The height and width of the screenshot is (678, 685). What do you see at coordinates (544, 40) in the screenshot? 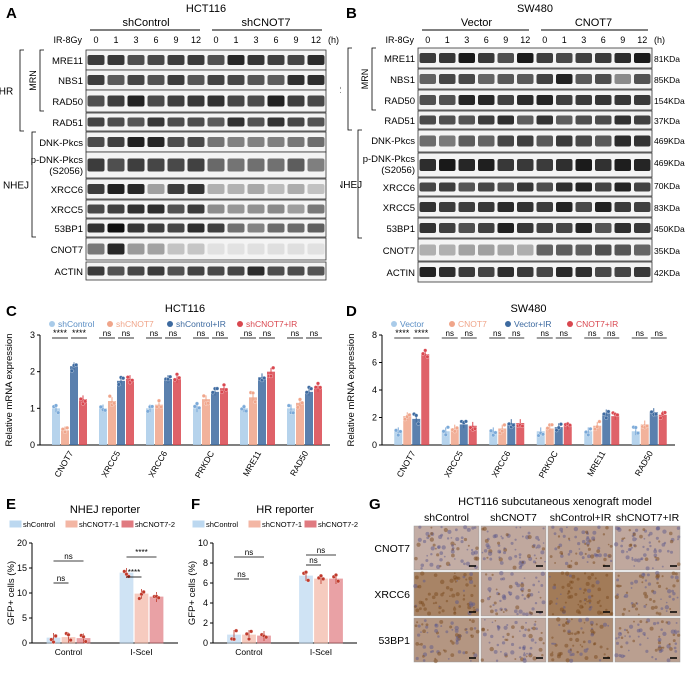
I see `timepoint-label: 0` at bounding box center [544, 40].